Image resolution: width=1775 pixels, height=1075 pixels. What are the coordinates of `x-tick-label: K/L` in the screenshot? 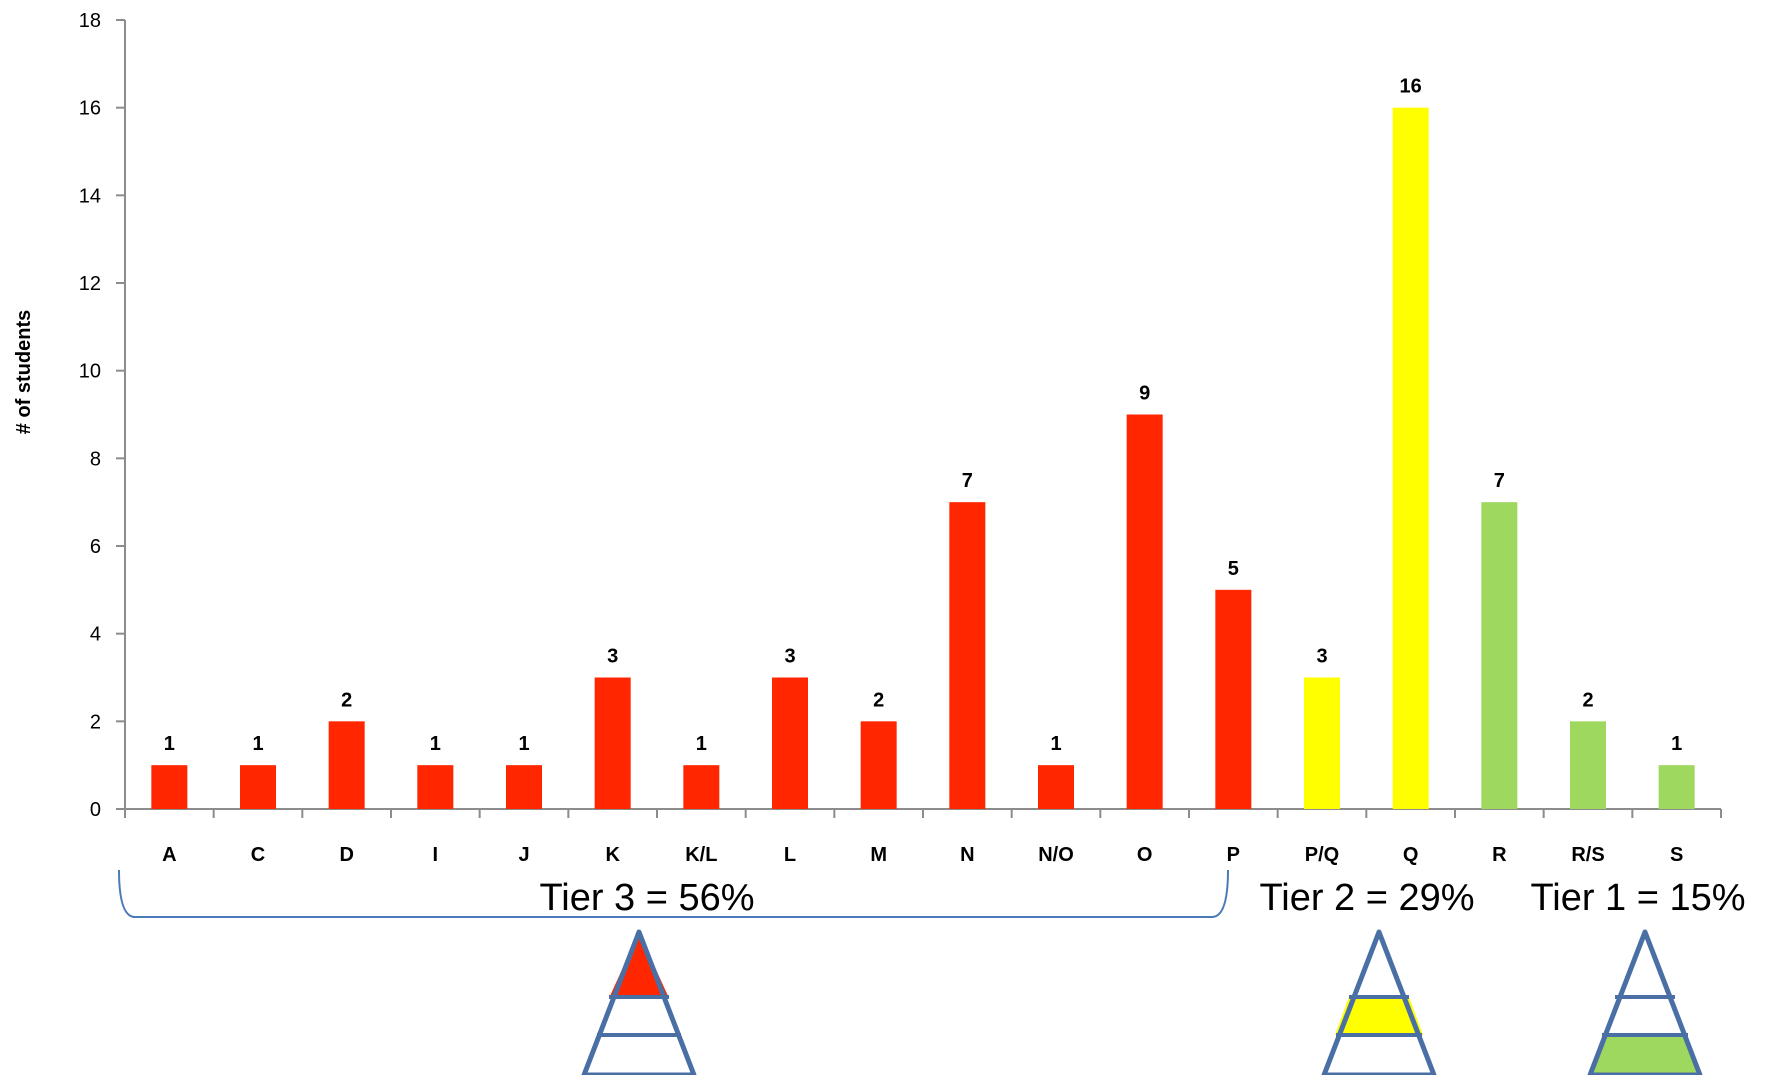 It's located at (701, 855).